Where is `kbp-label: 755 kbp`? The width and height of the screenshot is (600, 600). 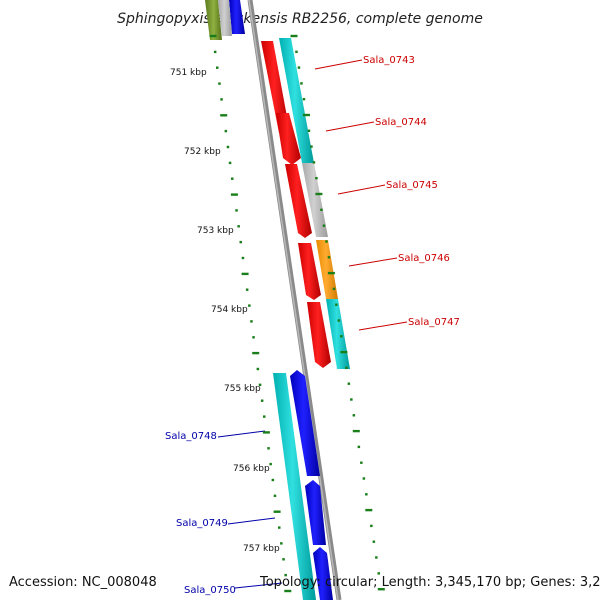
kbp-label: 755 kbp is located at coordinates (242, 389).